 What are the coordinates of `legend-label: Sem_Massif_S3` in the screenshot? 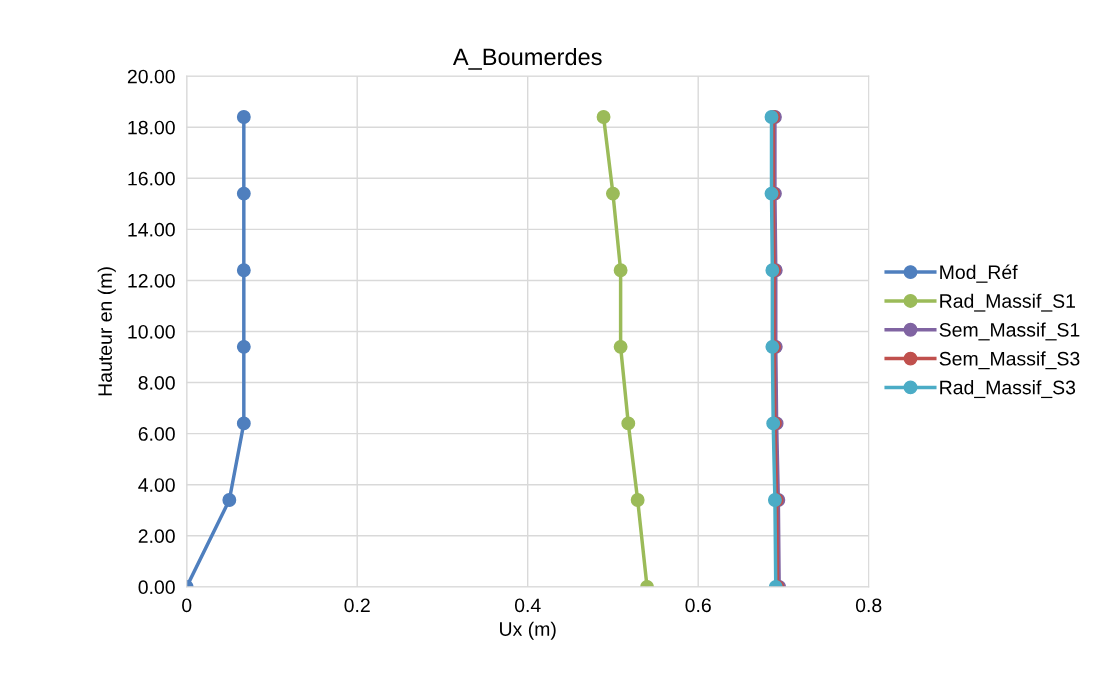 It's located at (1009, 360).